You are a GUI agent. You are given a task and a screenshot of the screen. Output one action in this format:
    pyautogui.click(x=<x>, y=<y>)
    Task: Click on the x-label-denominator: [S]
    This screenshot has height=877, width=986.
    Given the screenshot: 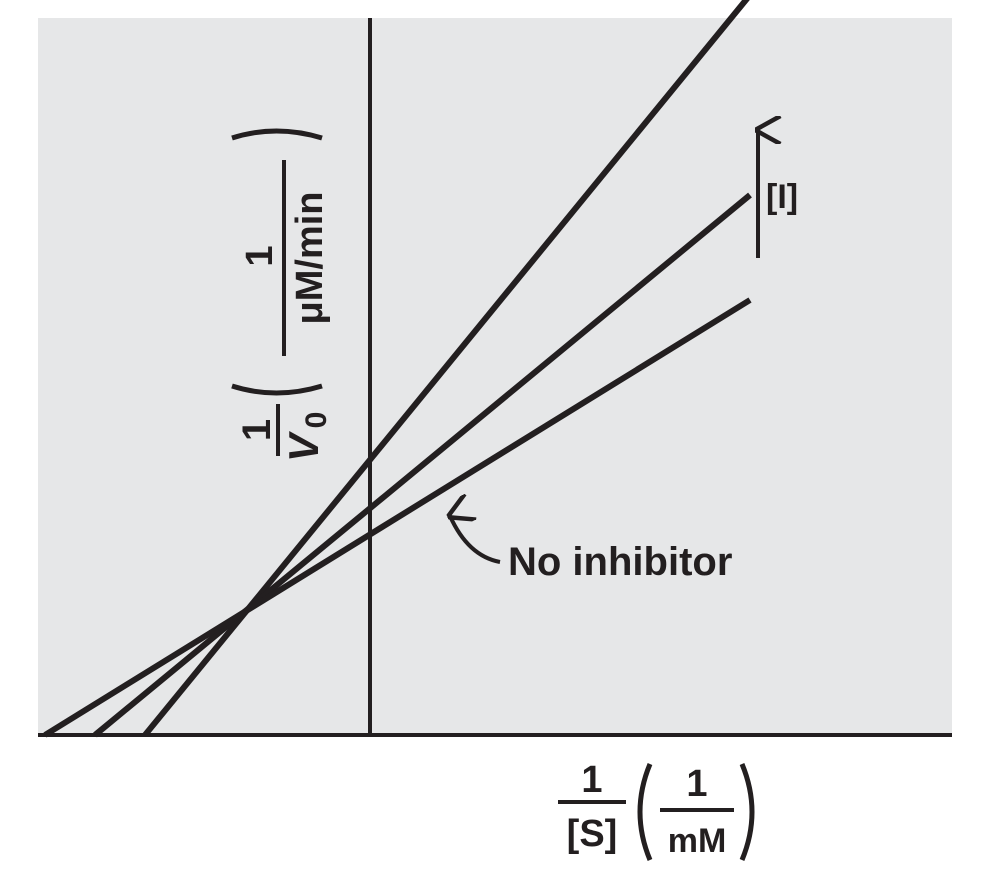 What is the action you would take?
    pyautogui.click(x=592, y=834)
    